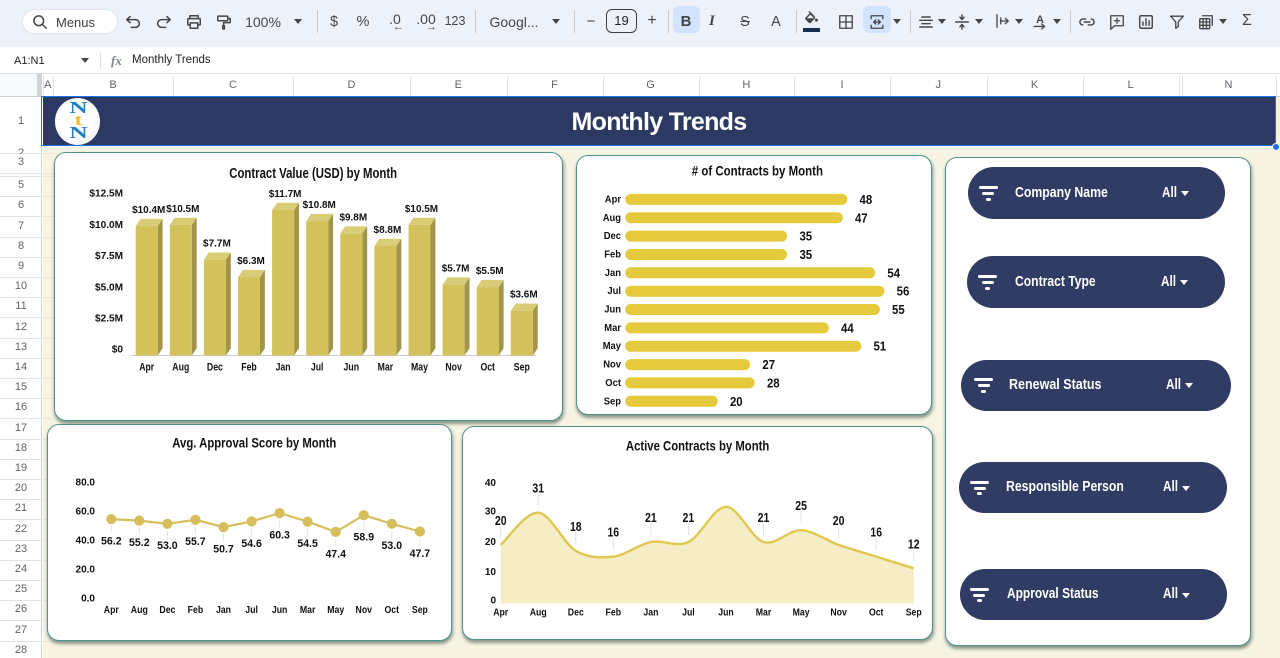 The height and width of the screenshot is (658, 1280). Describe the element at coordinates (285, 194) in the screenshot. I see `svg-text: $11.7M` at that location.